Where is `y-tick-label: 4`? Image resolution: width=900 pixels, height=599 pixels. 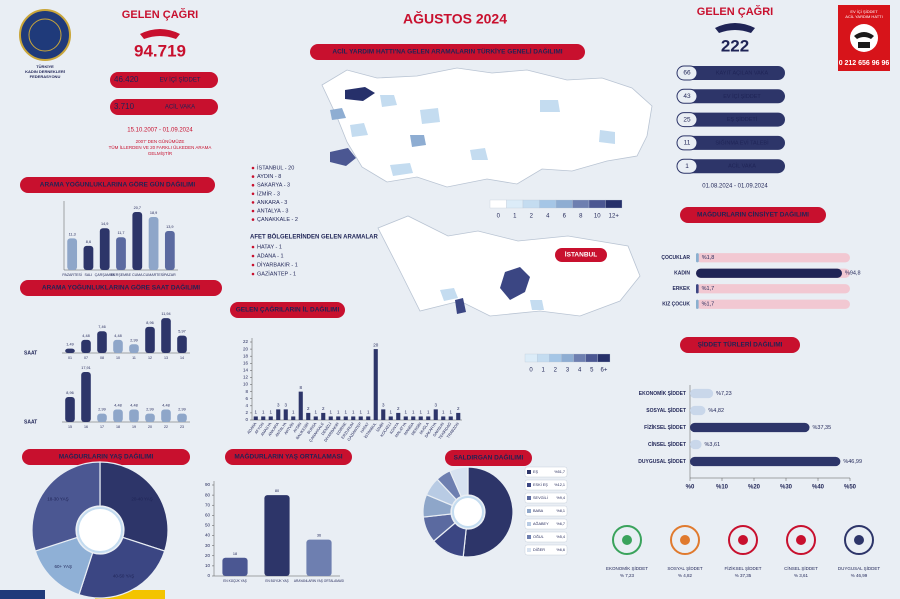
y-tick-label: 4 is located at coordinates (246, 405).